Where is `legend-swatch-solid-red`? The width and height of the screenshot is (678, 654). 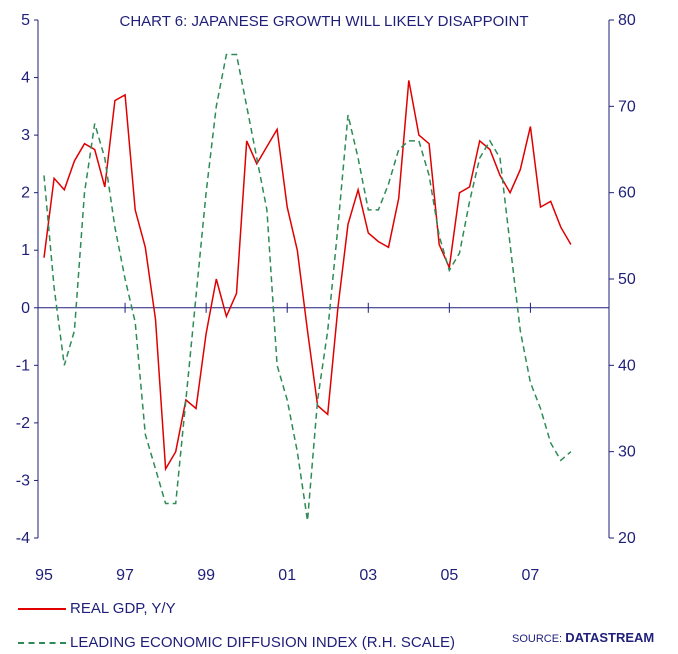
legend-swatch-solid-red is located at coordinates (42, 609).